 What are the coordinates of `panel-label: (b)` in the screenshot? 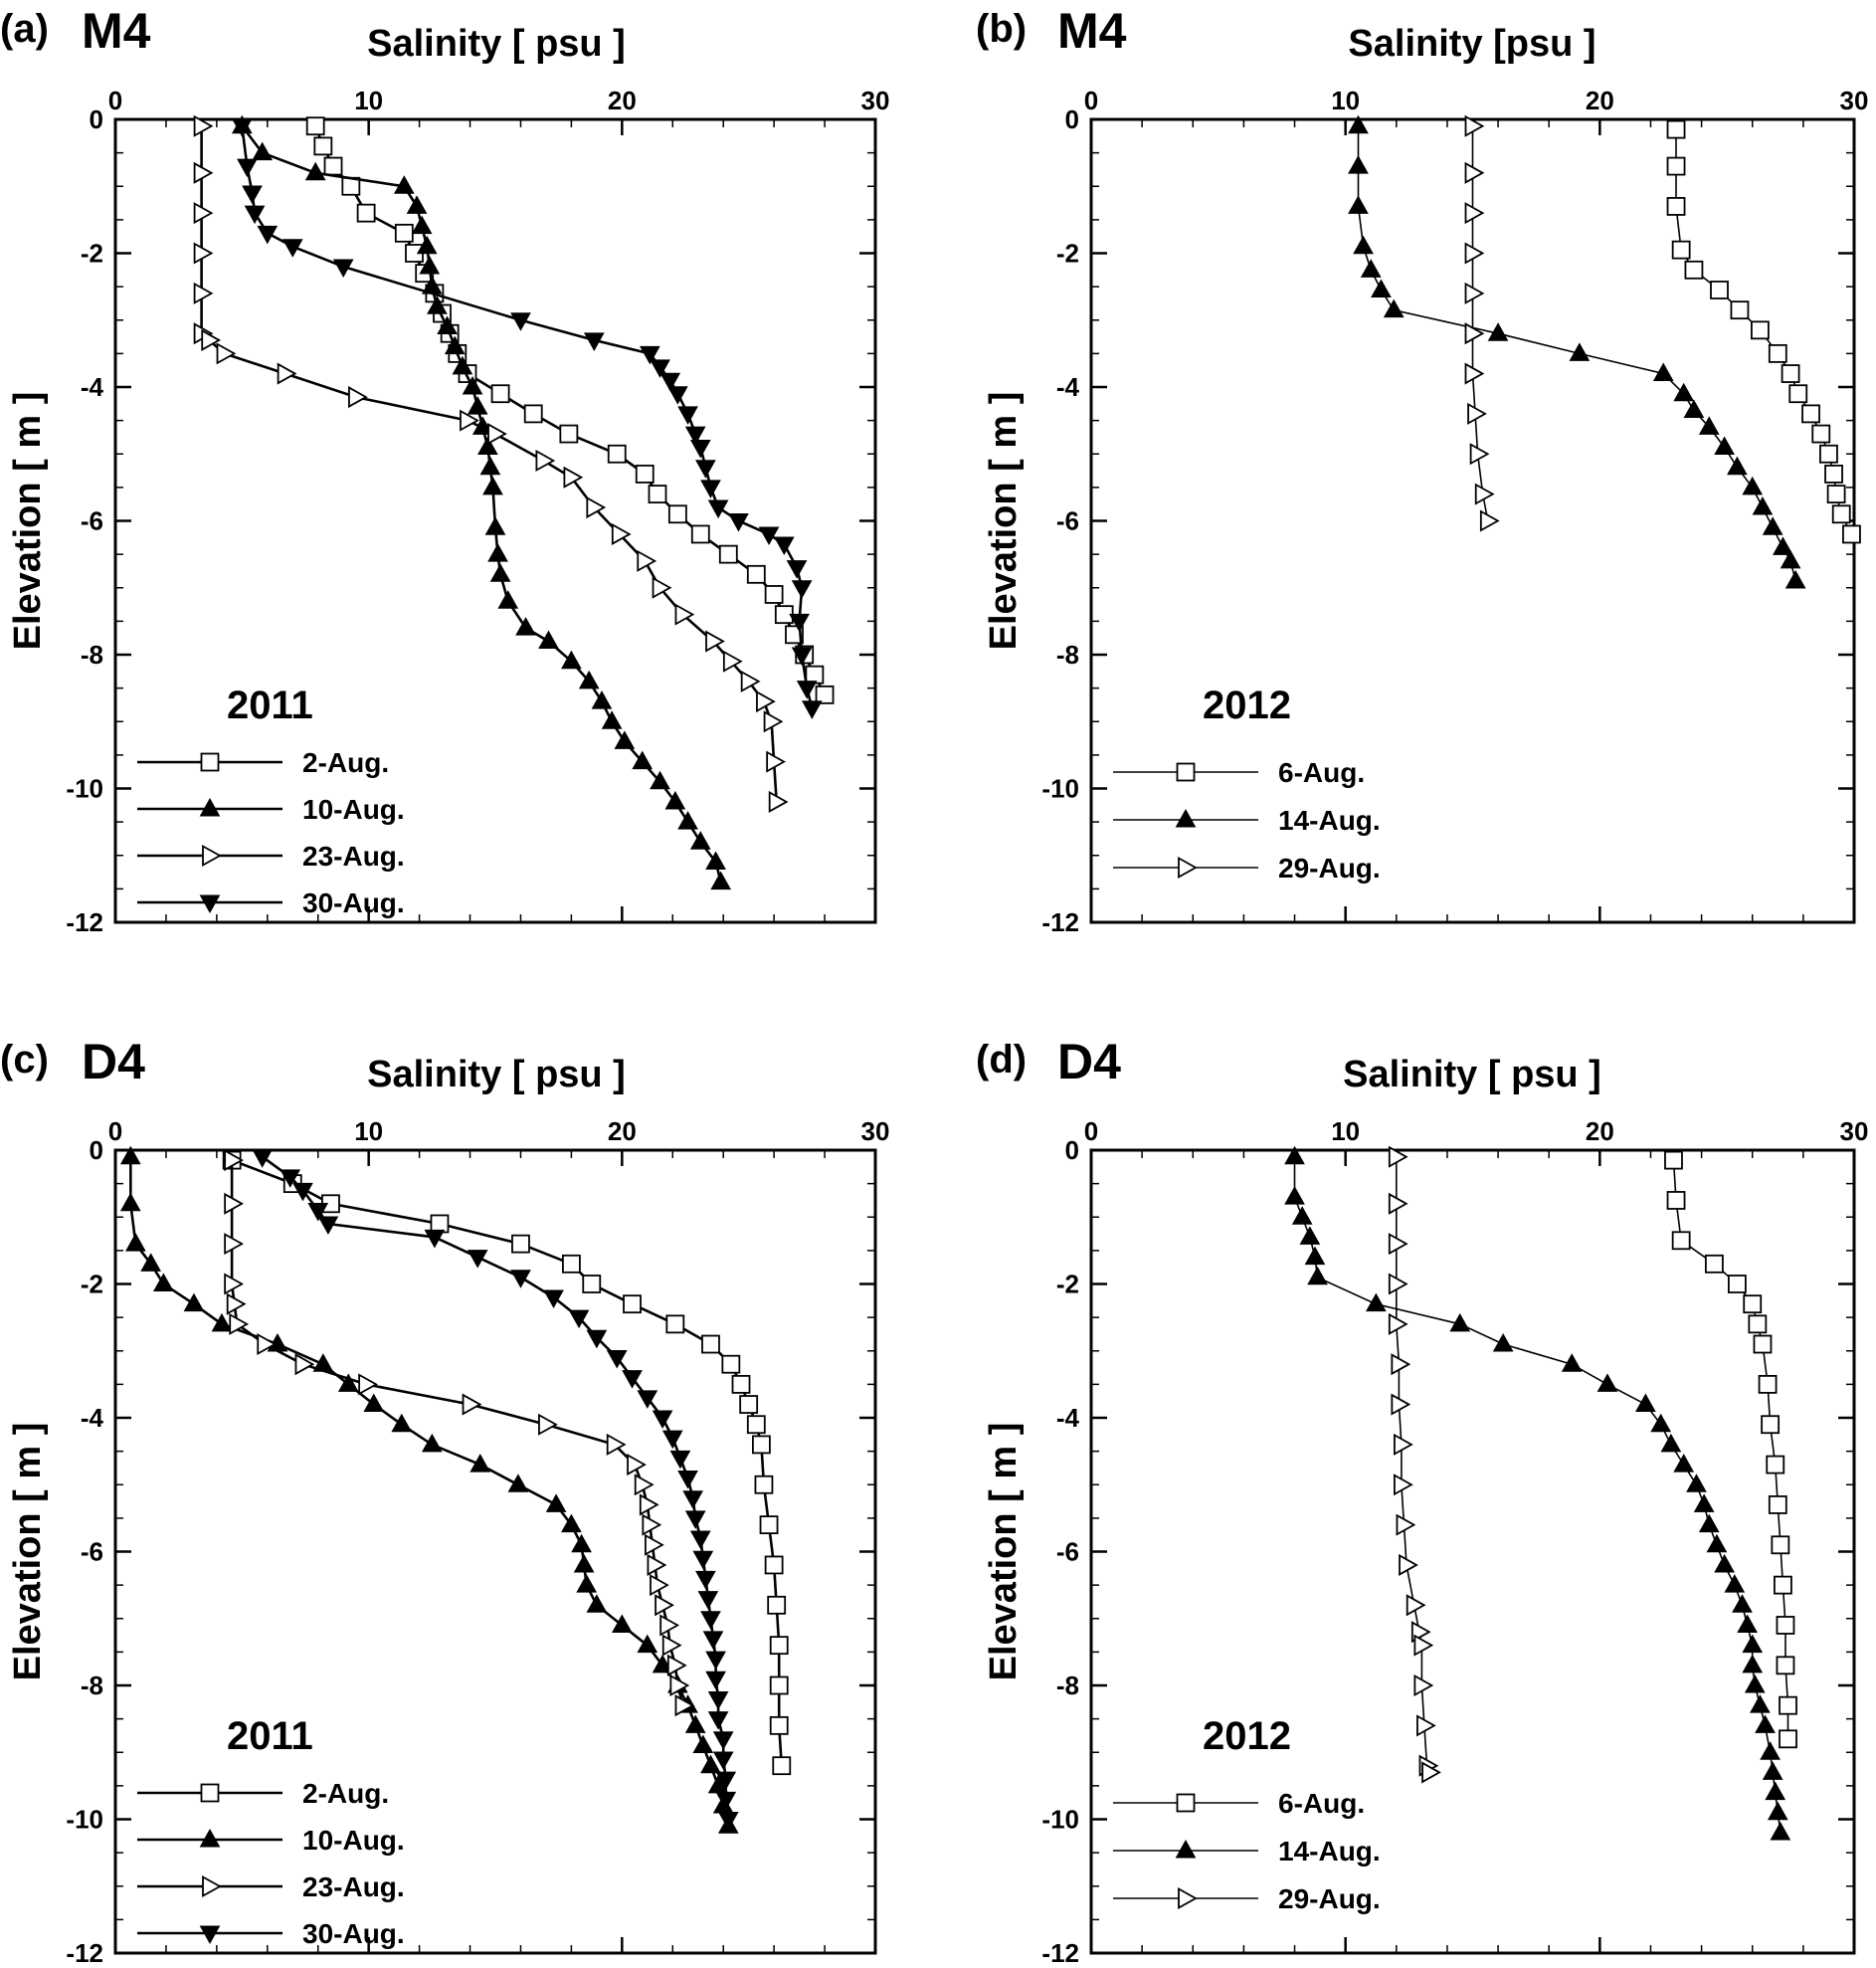 It's located at (1002, 29).